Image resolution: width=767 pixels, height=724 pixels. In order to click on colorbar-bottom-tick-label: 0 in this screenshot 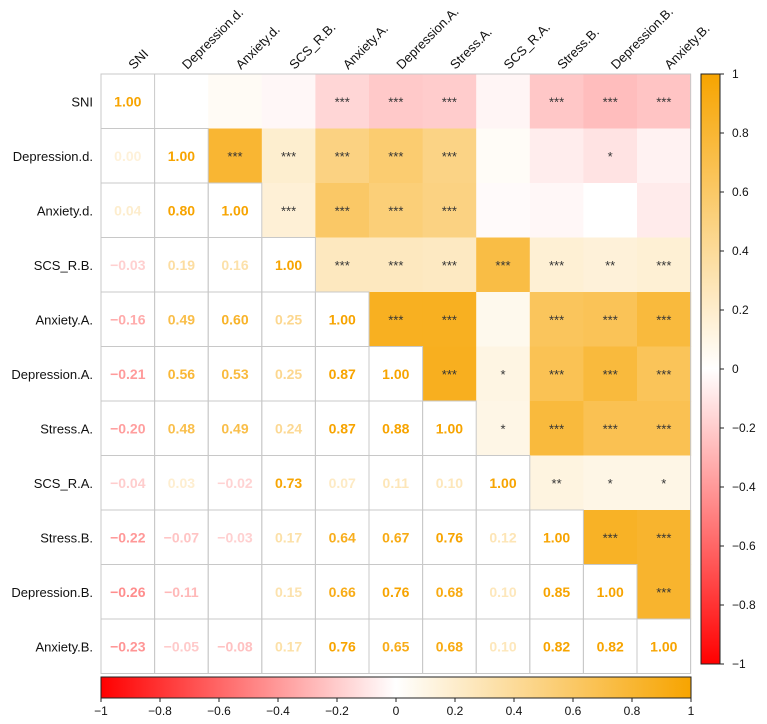, I will do `click(396, 711)`.